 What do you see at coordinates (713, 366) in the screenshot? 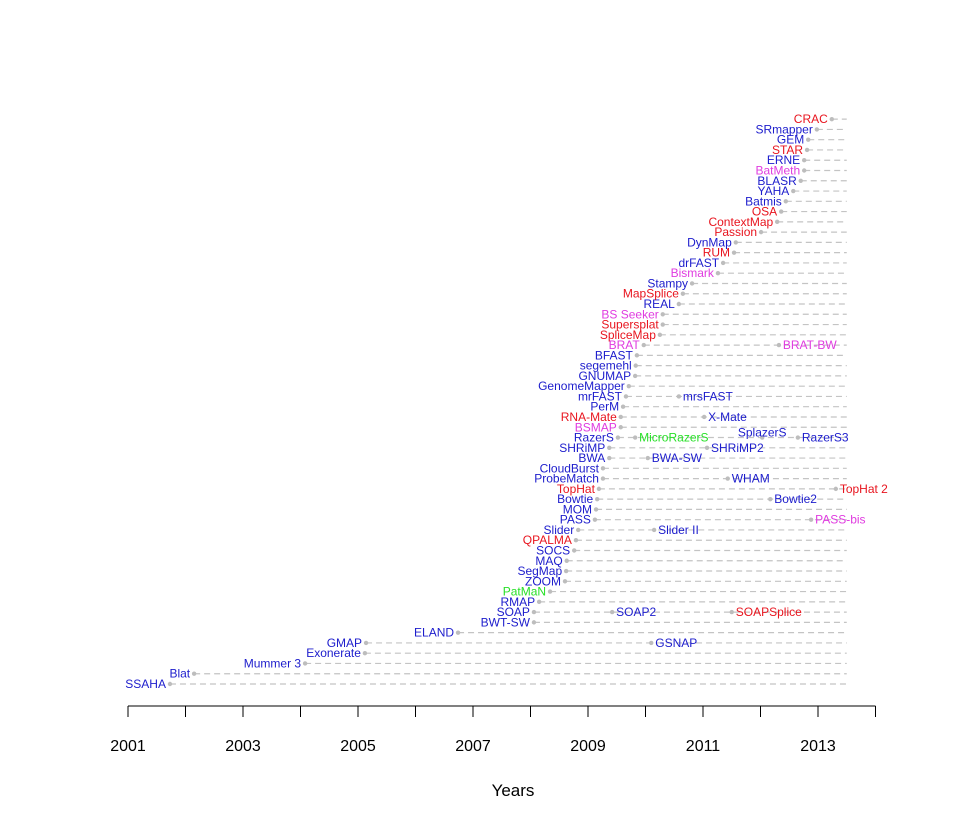
I see `tool-row: segemehl` at bounding box center [713, 366].